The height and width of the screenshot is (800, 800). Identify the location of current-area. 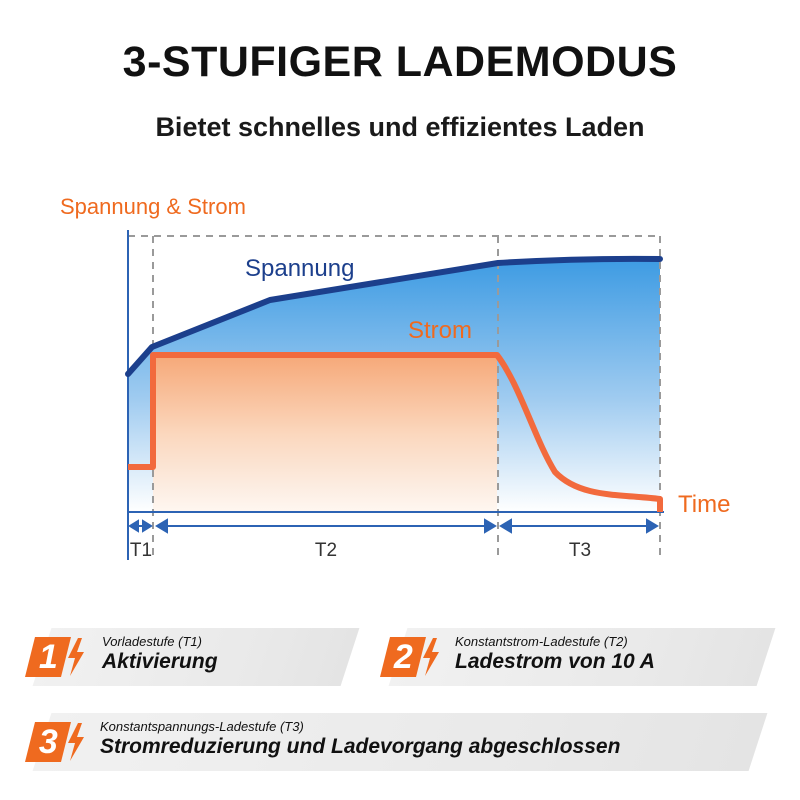
(325, 433).